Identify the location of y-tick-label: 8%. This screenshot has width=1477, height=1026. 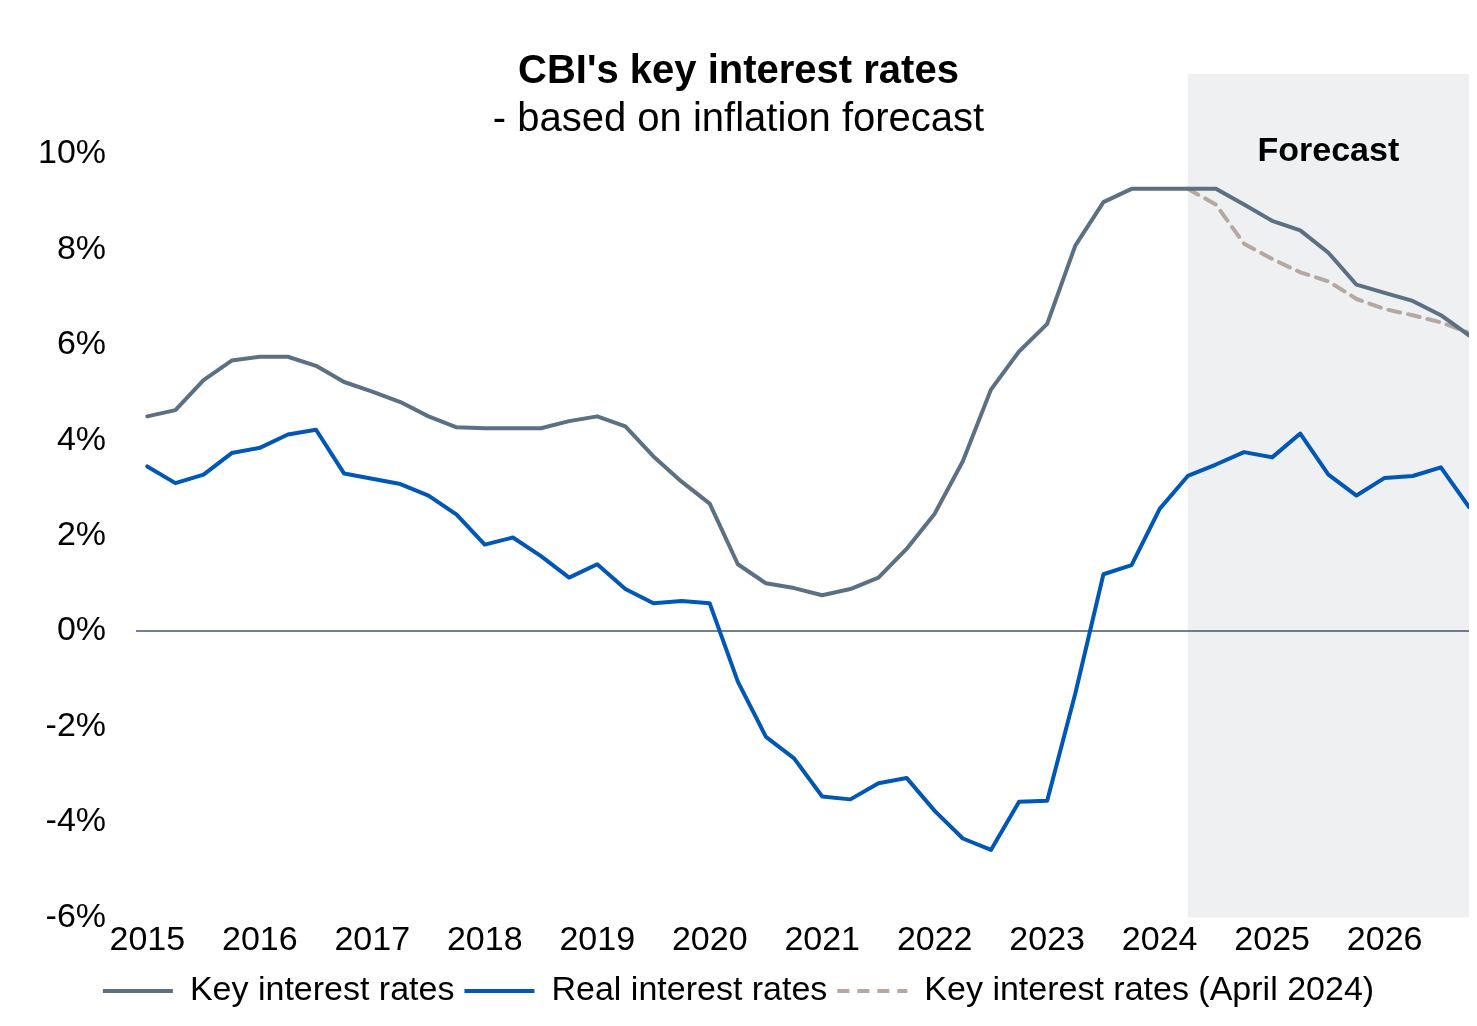
(81, 246).